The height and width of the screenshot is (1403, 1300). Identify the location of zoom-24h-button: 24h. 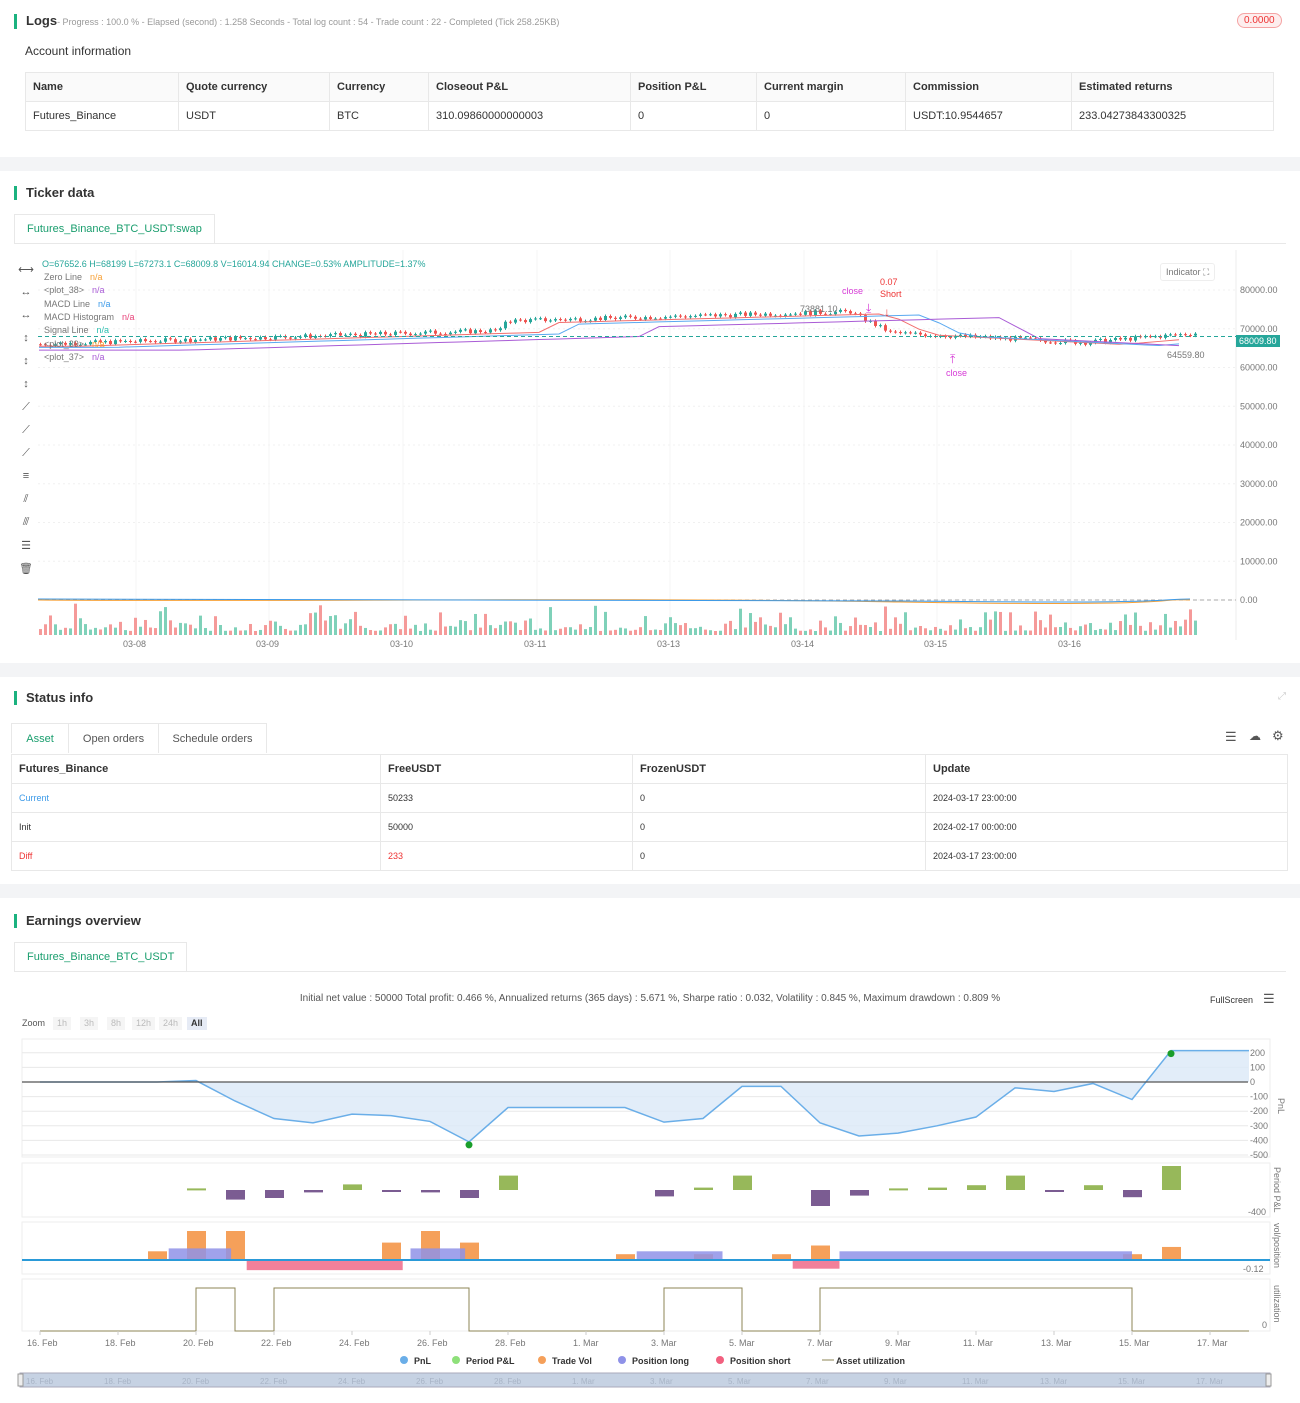
(171, 1023).